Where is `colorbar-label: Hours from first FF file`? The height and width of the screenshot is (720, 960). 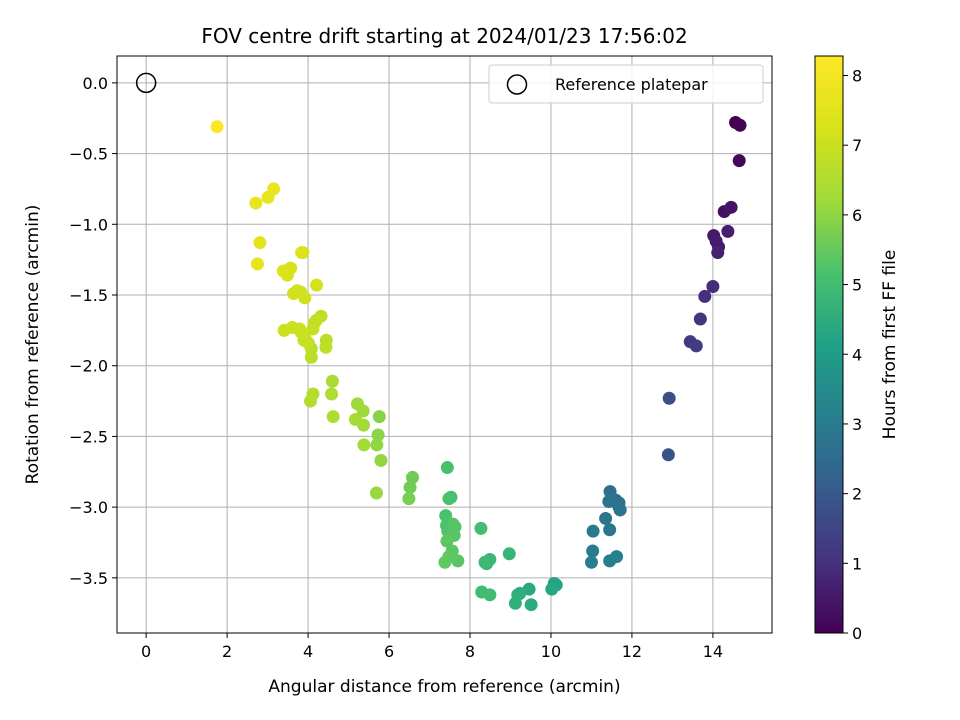
colorbar-label: Hours from first FF file is located at coordinates (890, 345).